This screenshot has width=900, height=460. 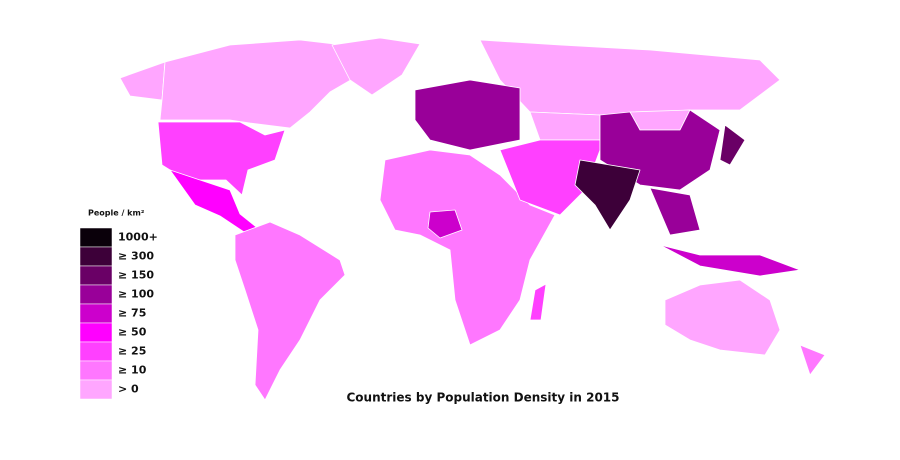 What do you see at coordinates (132, 351) in the screenshot?
I see `legend-label: ≥ 25` at bounding box center [132, 351].